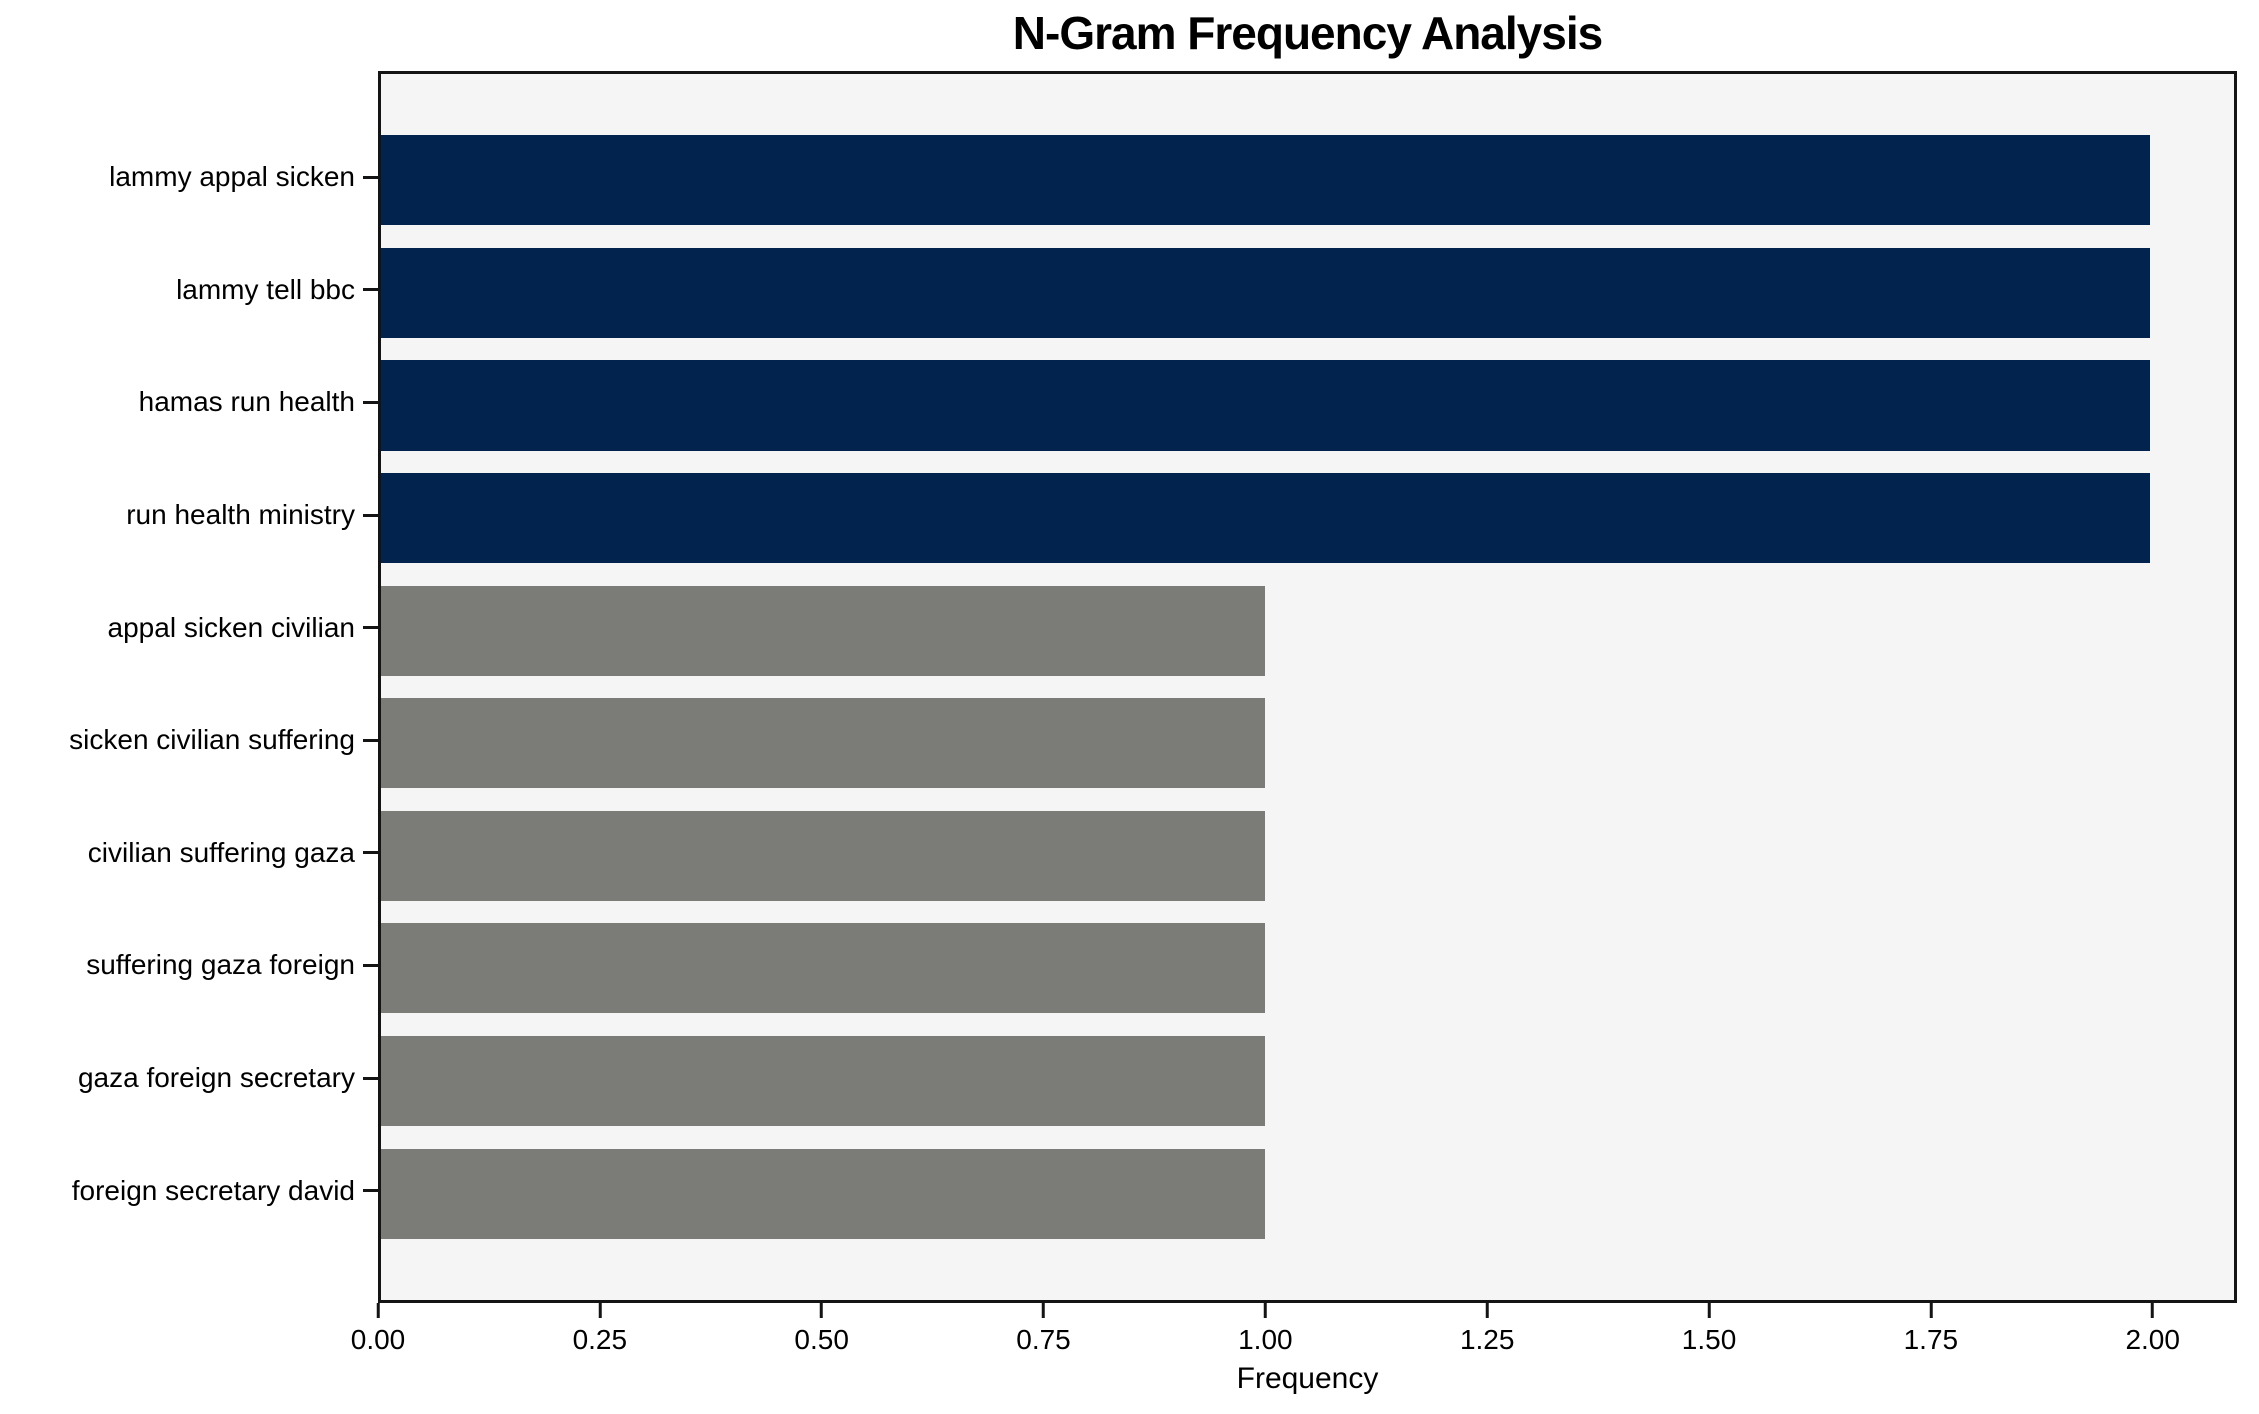 The image size is (2259, 1414). What do you see at coordinates (231, 627) in the screenshot?
I see `y-tick-label: appal sicken civilian` at bounding box center [231, 627].